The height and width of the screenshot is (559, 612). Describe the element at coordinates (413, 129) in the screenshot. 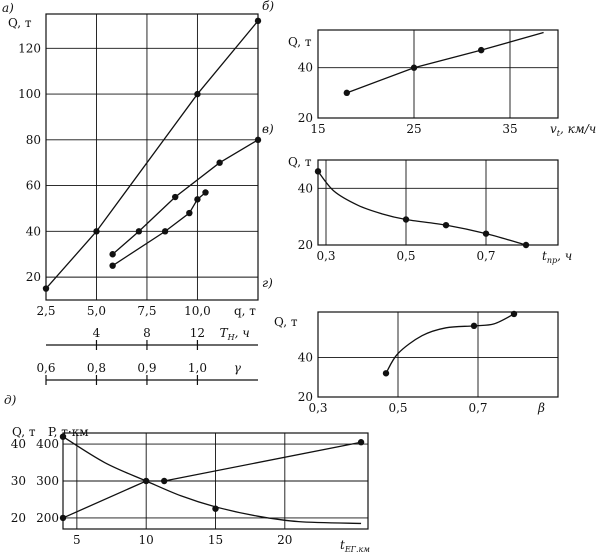

I see `x-tick-label: 25` at that location.